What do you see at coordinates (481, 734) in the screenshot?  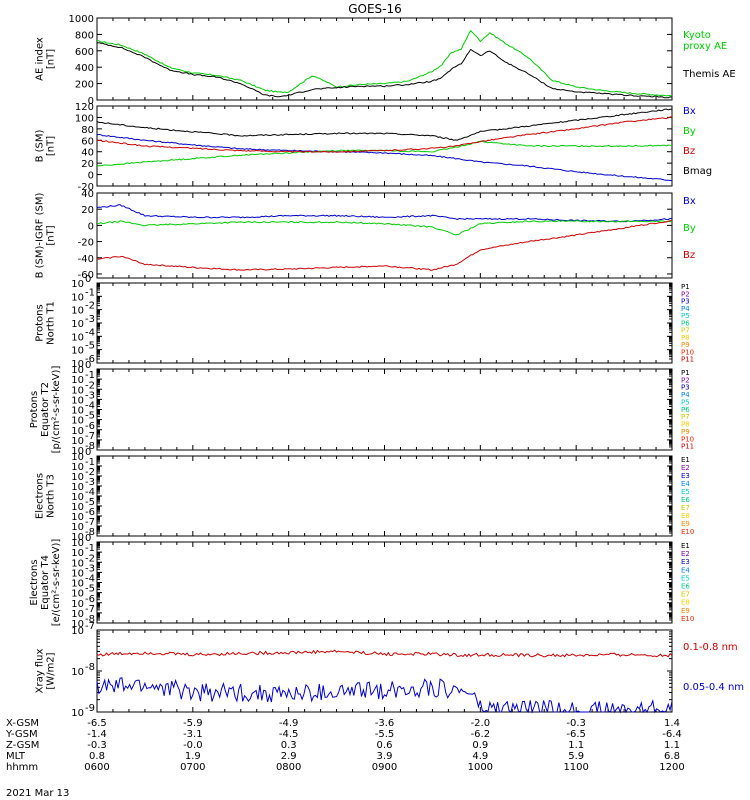 I see `footer-value: -6.2` at bounding box center [481, 734].